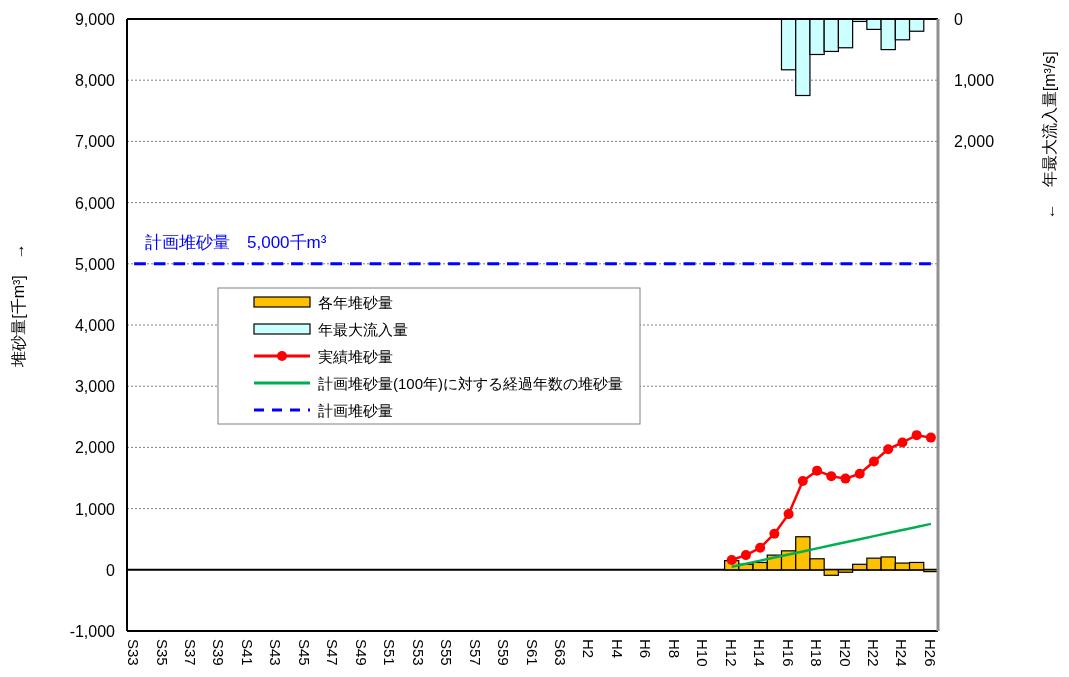 The width and height of the screenshot is (1069, 677). What do you see at coordinates (845, 653) in the screenshot?
I see `x-tick-label: H20` at bounding box center [845, 653].